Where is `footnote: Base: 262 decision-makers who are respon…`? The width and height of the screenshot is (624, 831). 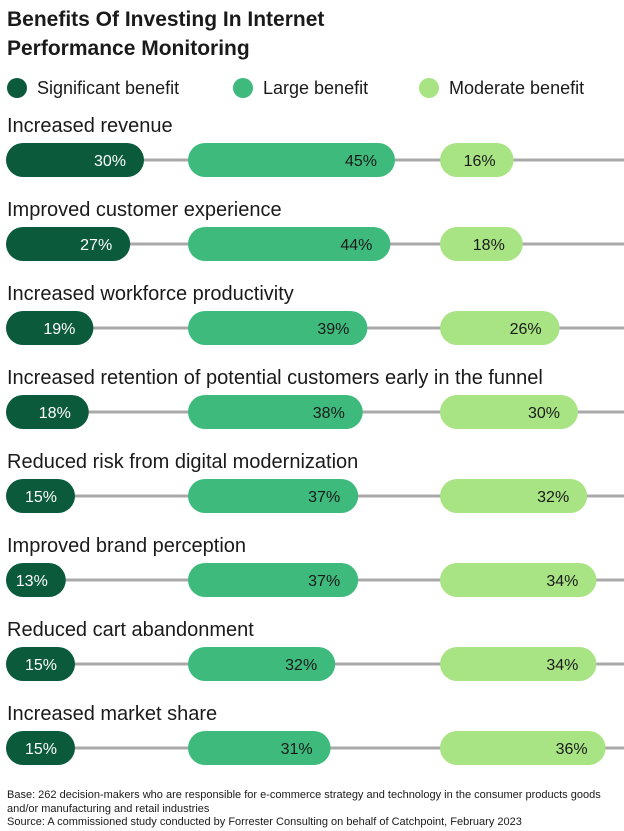
footnote: Base: 262 decision-makers who are respon… is located at coordinates (307, 809).